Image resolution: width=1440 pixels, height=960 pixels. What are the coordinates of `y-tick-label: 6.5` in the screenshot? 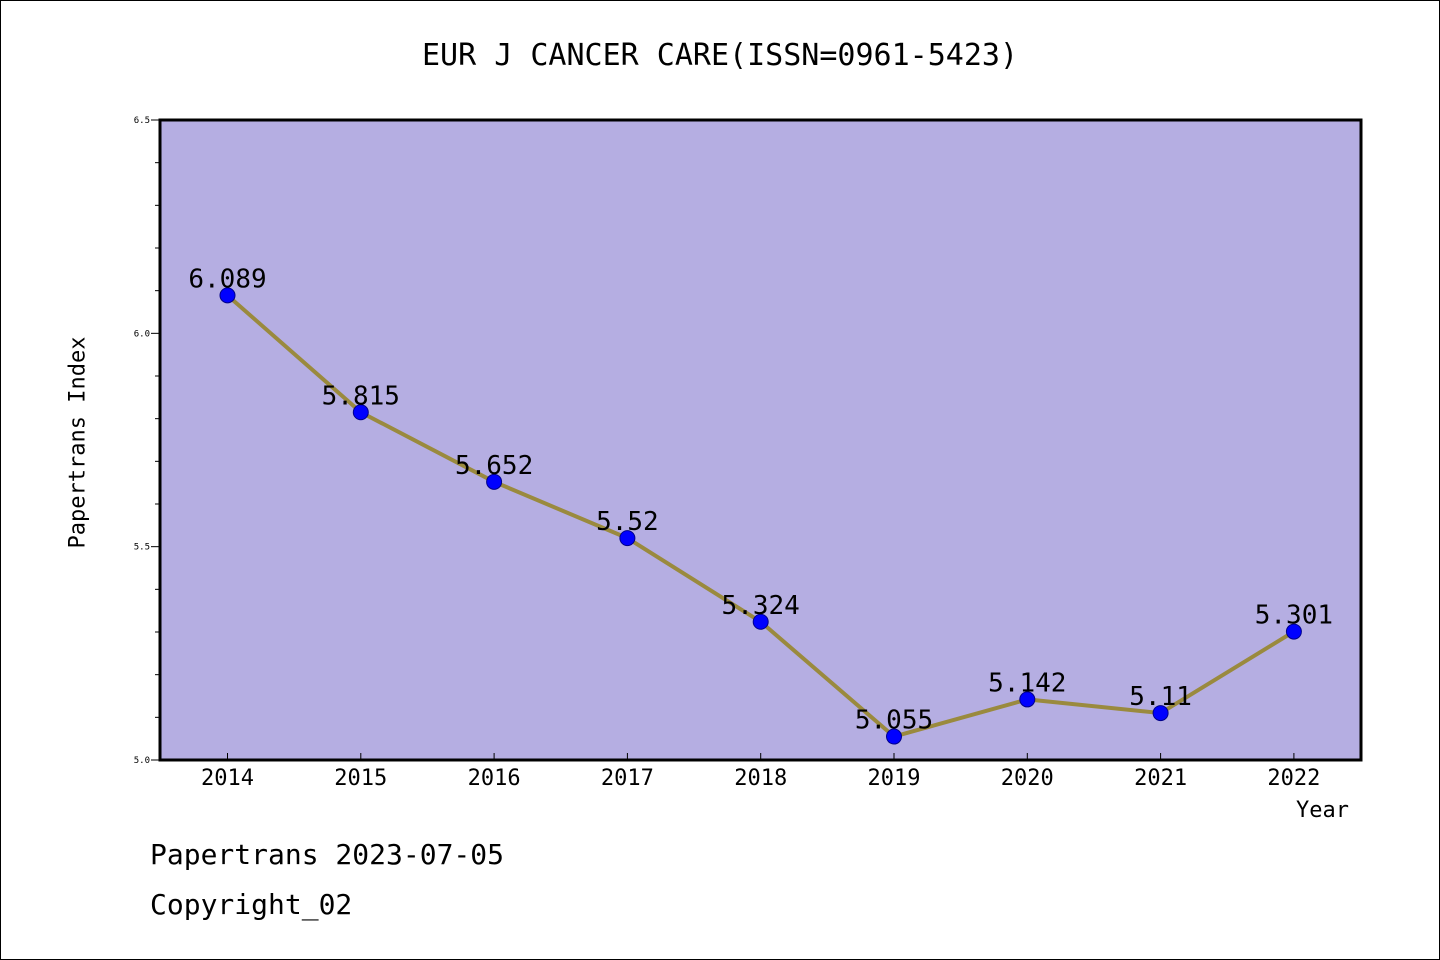 It's located at (142, 121).